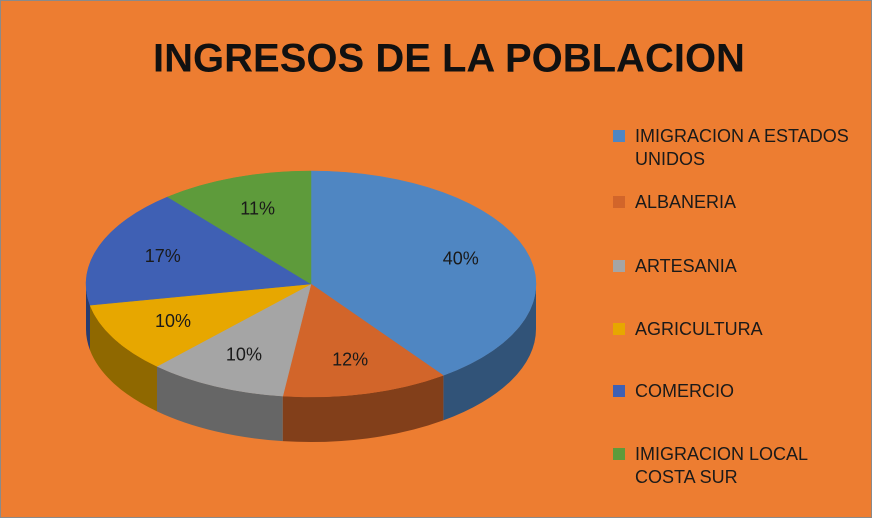  I want to click on legend-label: COMERCIO, so click(684, 391).